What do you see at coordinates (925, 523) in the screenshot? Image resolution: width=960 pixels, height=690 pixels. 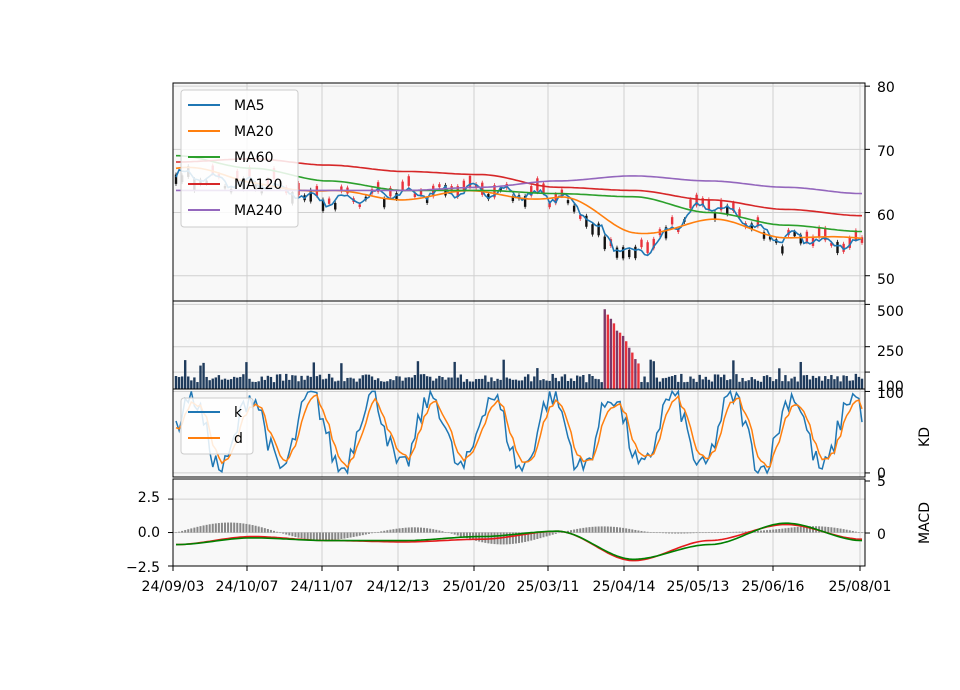 I see `macd-axis-label: MACD` at bounding box center [925, 523].